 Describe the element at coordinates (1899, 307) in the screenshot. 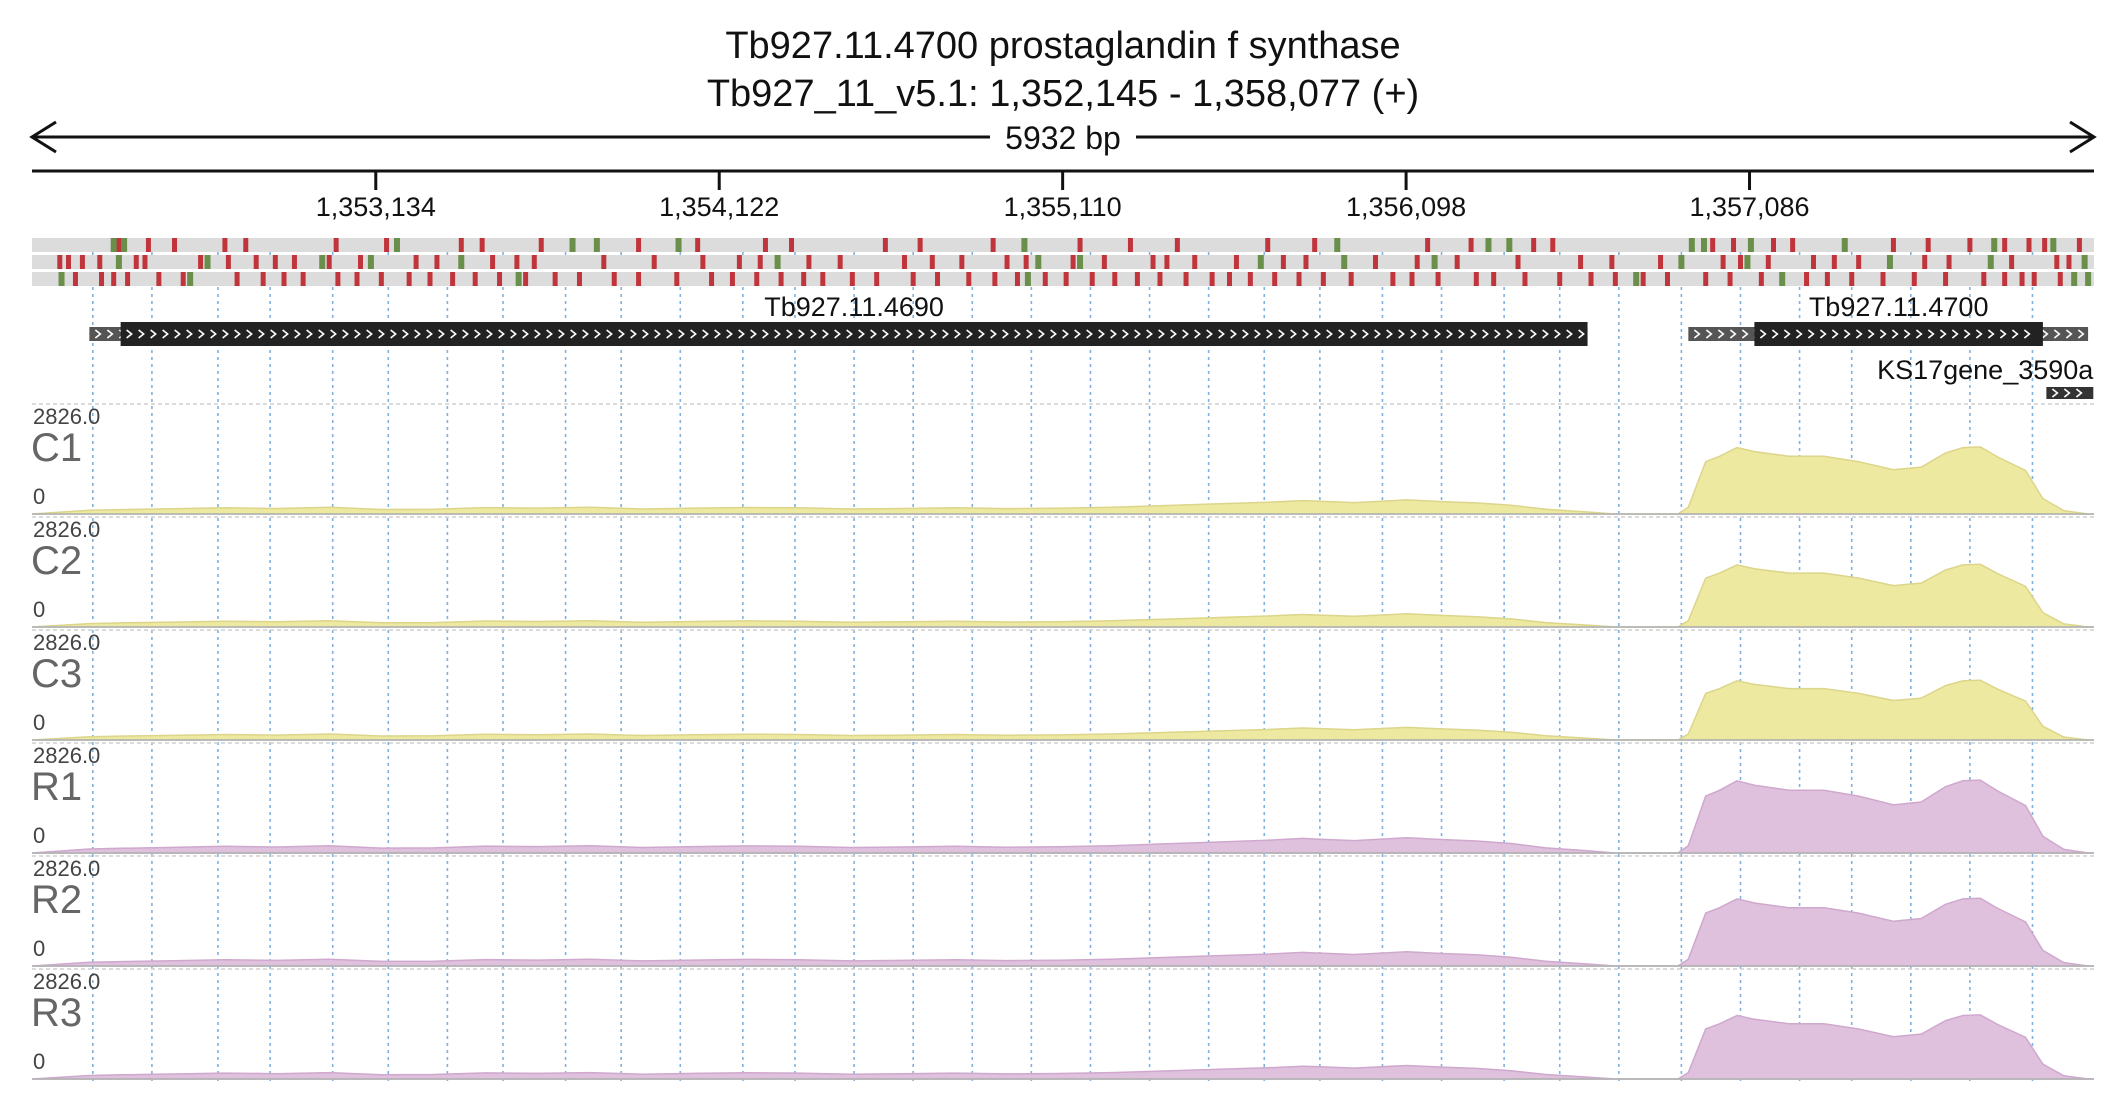

I see `gene-label: Tb927.11.4700` at that location.